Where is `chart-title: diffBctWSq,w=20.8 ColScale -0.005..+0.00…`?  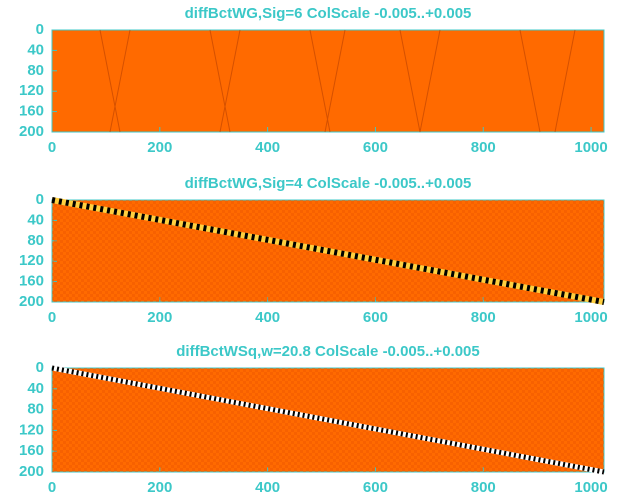
chart-title: diffBctWSq,w=20.8 ColScale -0.005..+0.00… is located at coordinates (327, 351).